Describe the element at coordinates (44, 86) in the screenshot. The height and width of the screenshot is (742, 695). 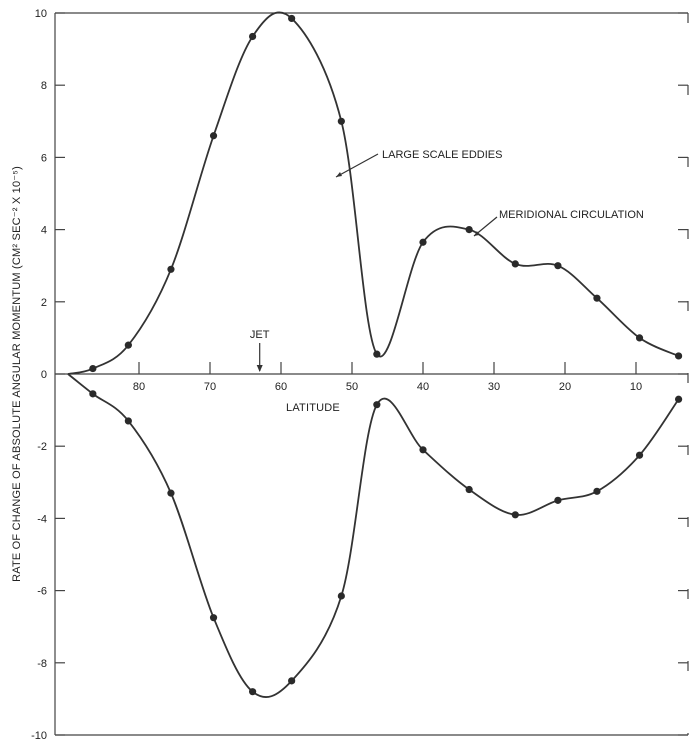
I see `y-tick-label: 8` at that location.